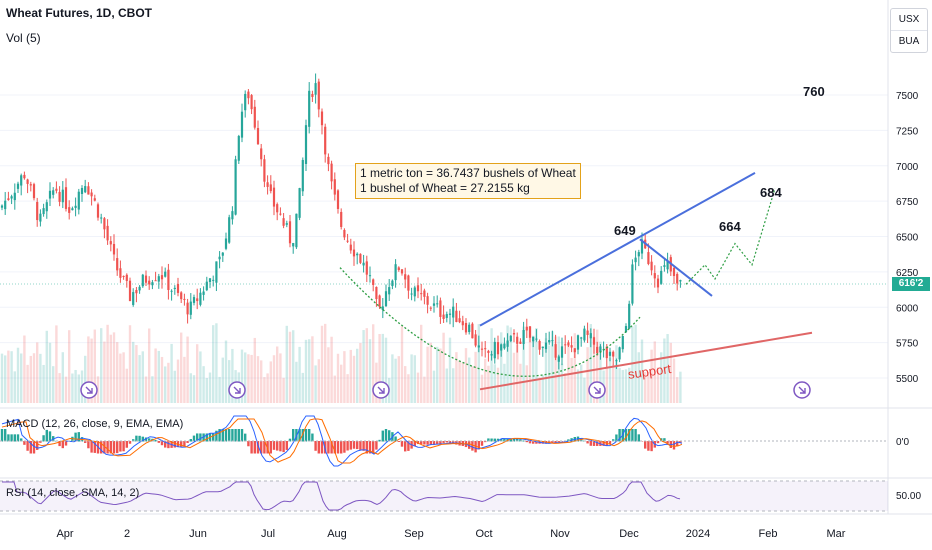  What do you see at coordinates (909, 19) in the screenshot?
I see `currency-option-1: USX` at bounding box center [909, 19].